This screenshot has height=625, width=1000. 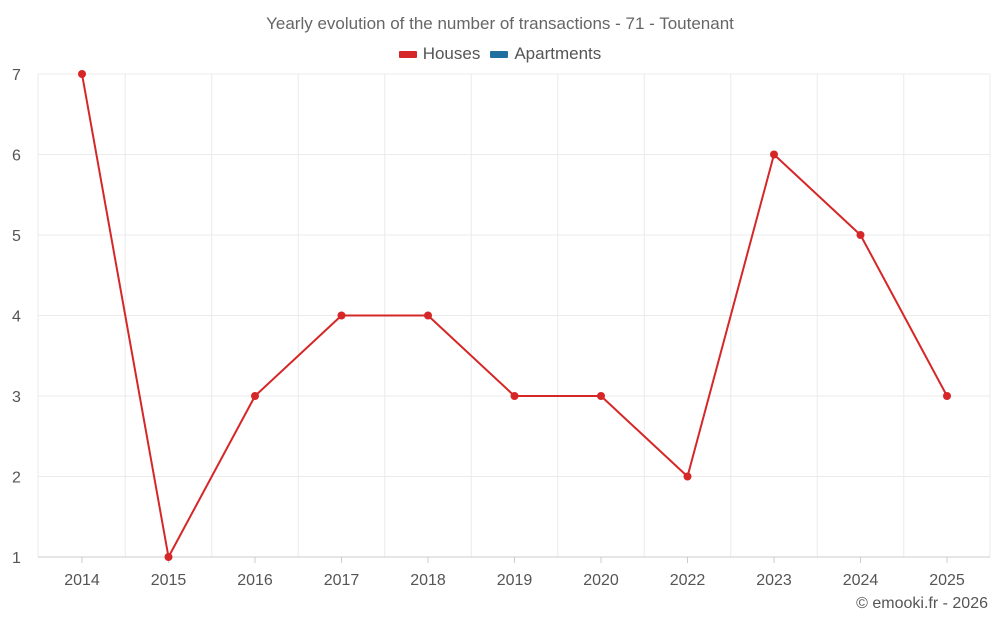 What do you see at coordinates (82, 580) in the screenshot?
I see `x-tick-label-2014: 2014` at bounding box center [82, 580].